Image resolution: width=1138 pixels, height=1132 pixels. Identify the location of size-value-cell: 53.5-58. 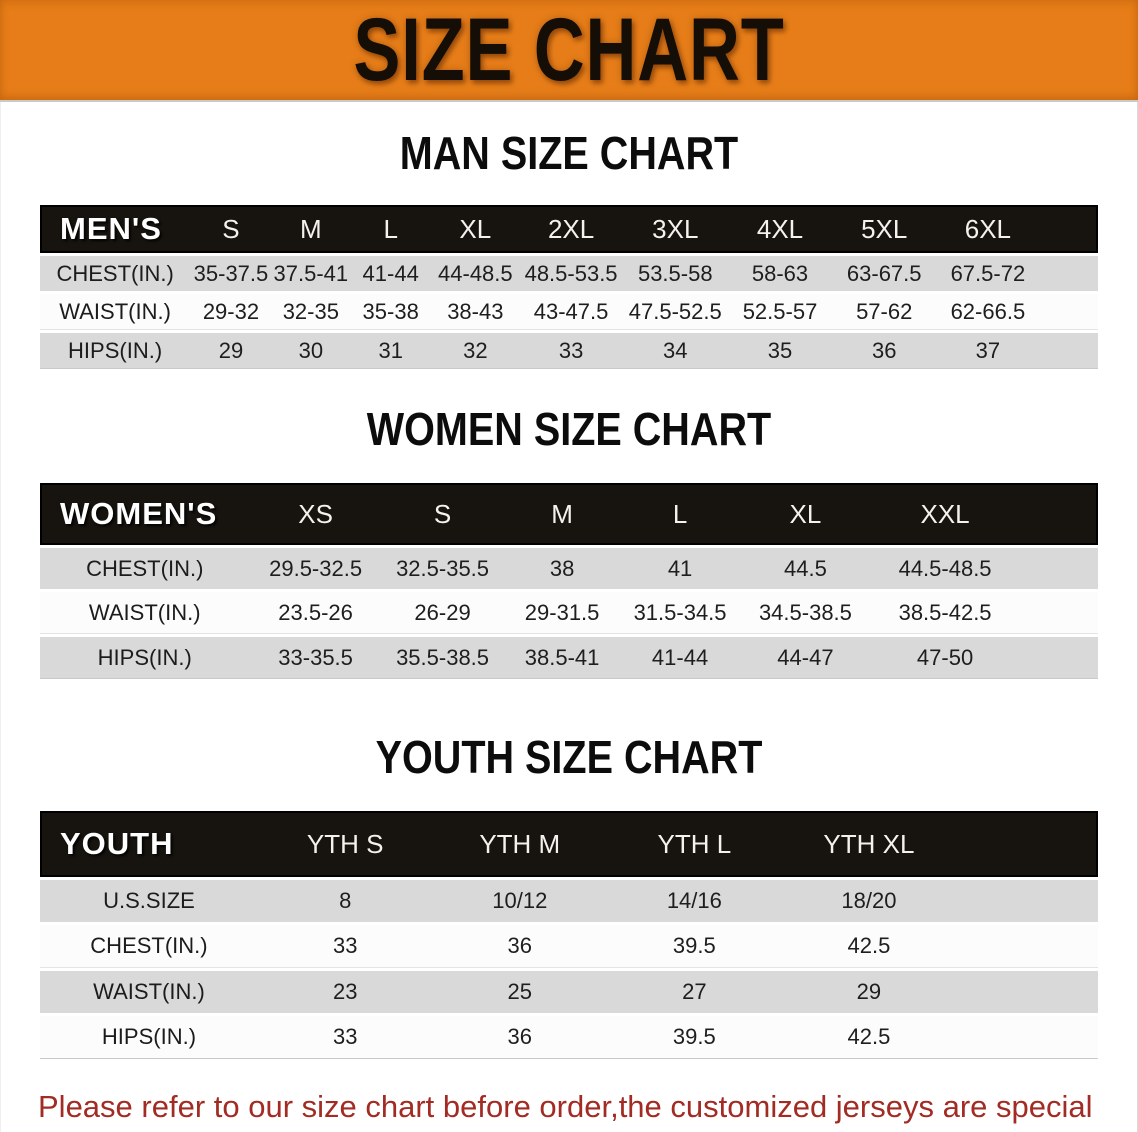
(675, 273).